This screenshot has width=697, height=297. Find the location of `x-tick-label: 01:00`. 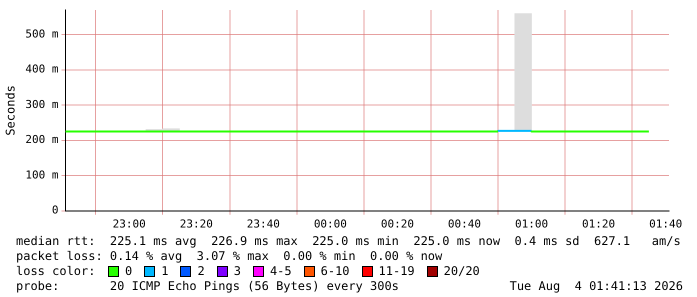

x-tick-label: 01:00 is located at coordinates (531, 223).